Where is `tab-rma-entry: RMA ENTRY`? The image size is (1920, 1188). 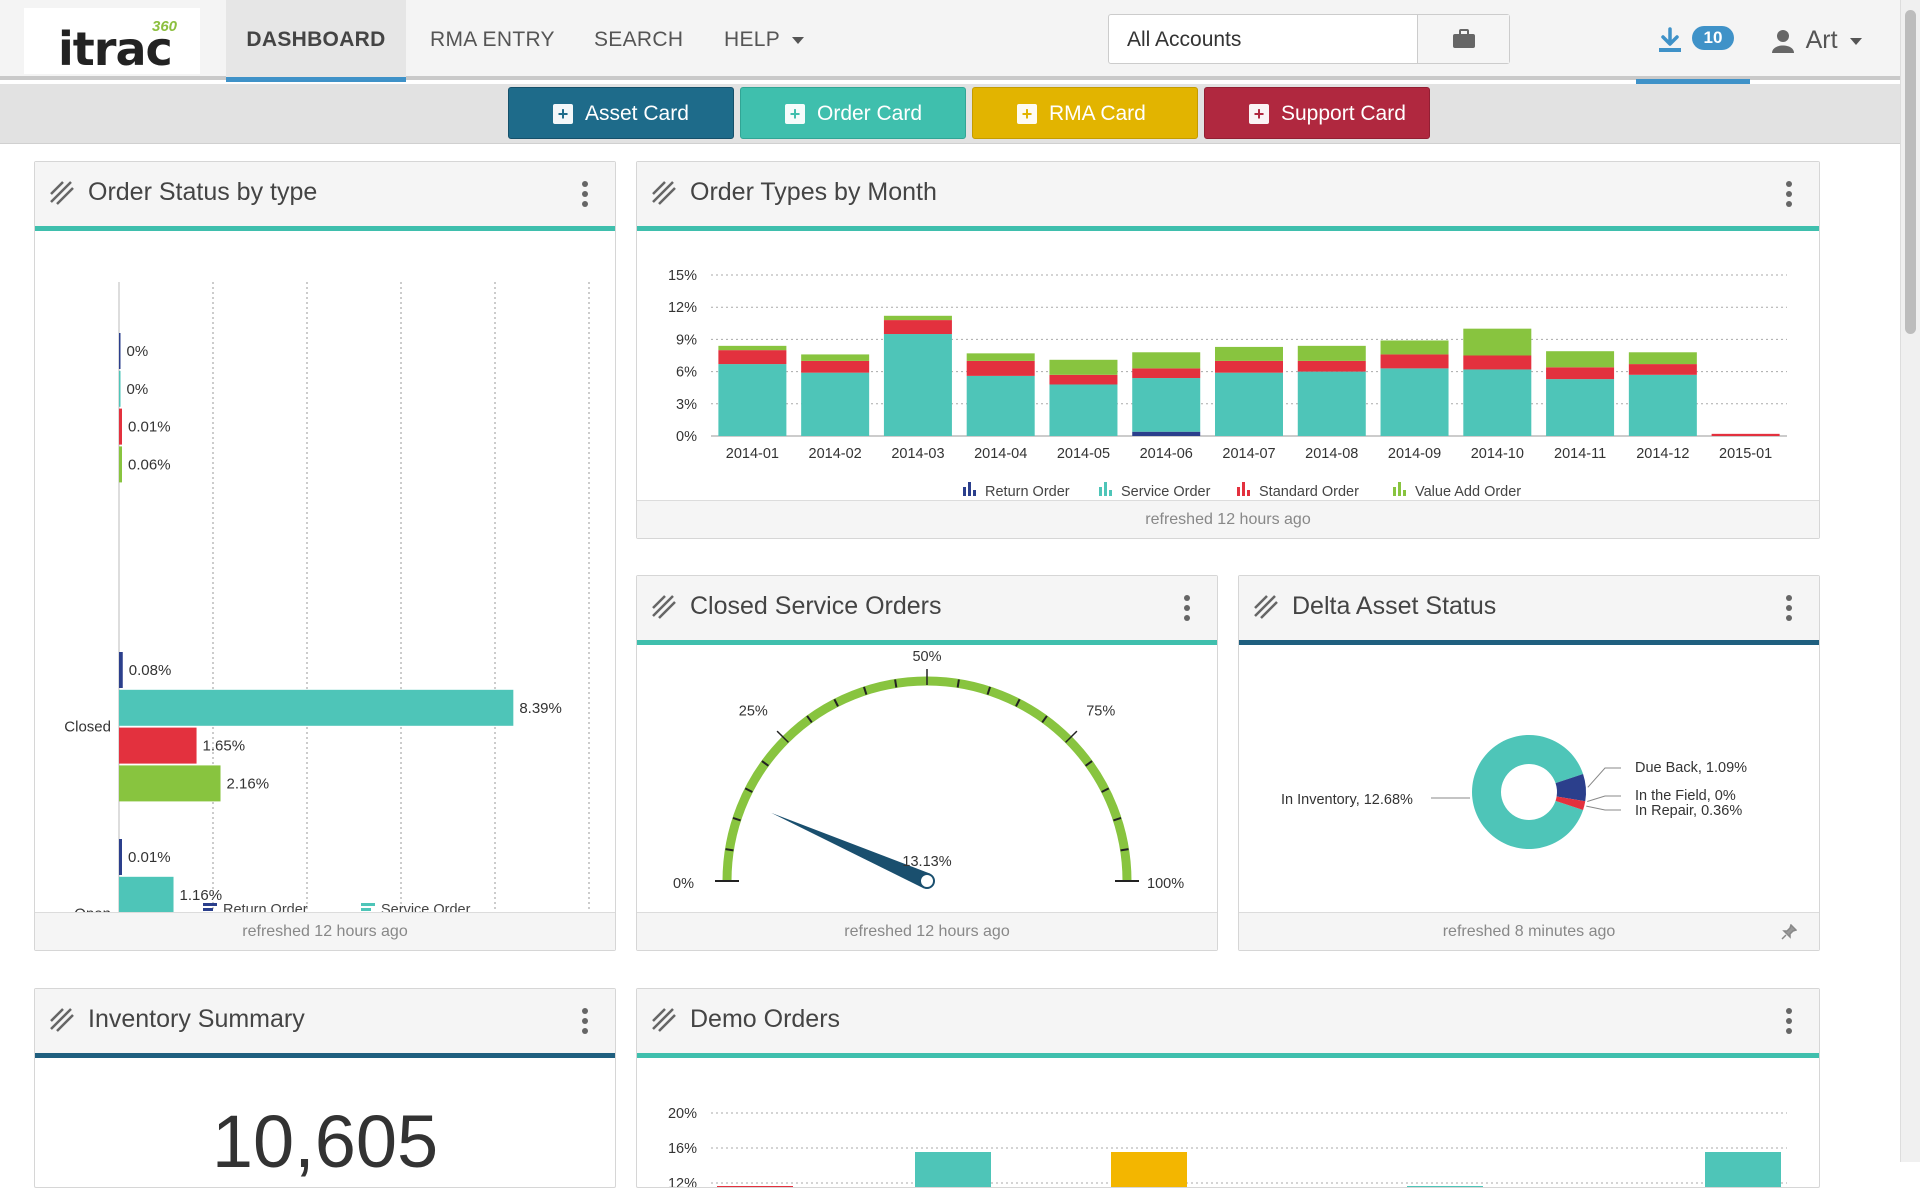 tab-rma-entry: RMA ENTRY is located at coordinates (492, 39).